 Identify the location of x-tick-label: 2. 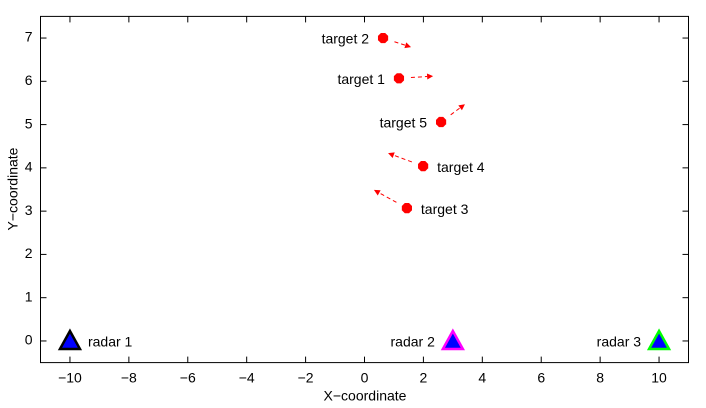
(424, 377).